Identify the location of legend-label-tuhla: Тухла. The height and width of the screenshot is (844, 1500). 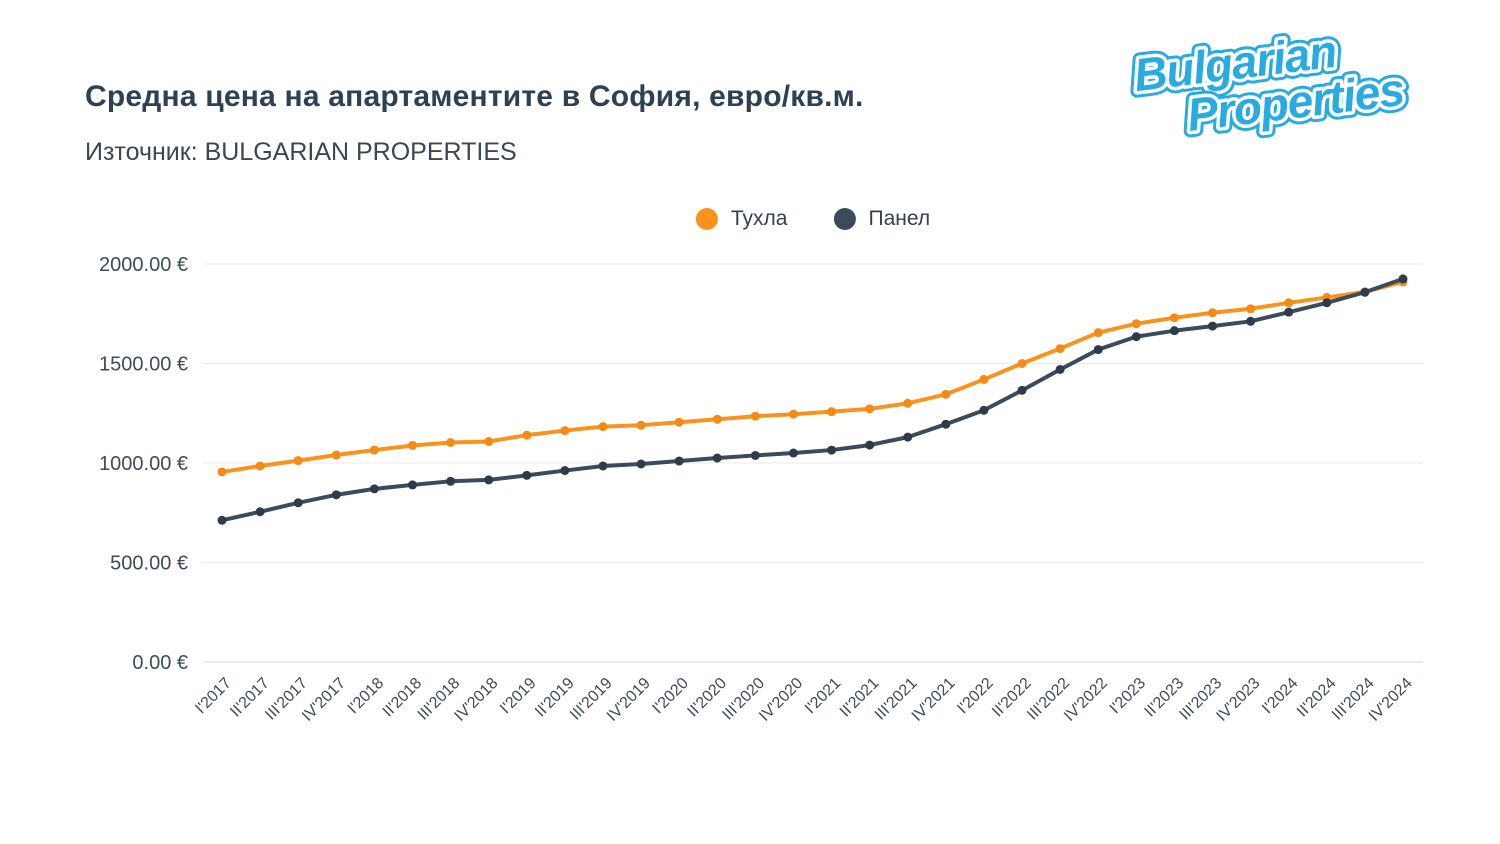
(759, 218).